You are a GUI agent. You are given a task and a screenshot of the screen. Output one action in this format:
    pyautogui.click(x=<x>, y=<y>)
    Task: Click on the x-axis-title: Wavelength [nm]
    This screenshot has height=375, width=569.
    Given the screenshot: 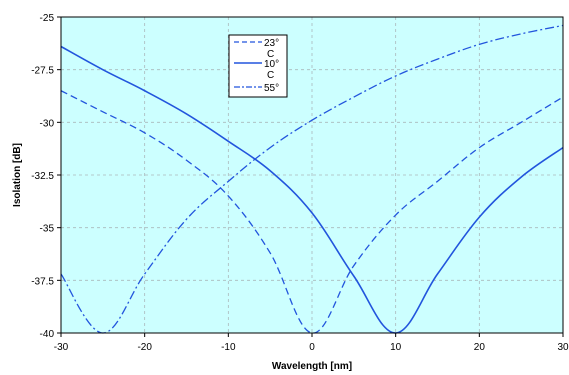 What is the action you would take?
    pyautogui.click(x=312, y=366)
    